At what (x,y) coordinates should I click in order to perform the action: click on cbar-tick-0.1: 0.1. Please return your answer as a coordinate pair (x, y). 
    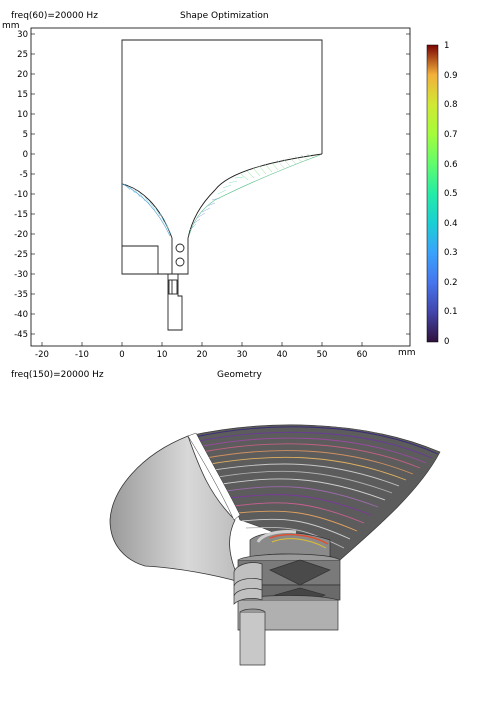
    Looking at the image, I should click on (451, 312).